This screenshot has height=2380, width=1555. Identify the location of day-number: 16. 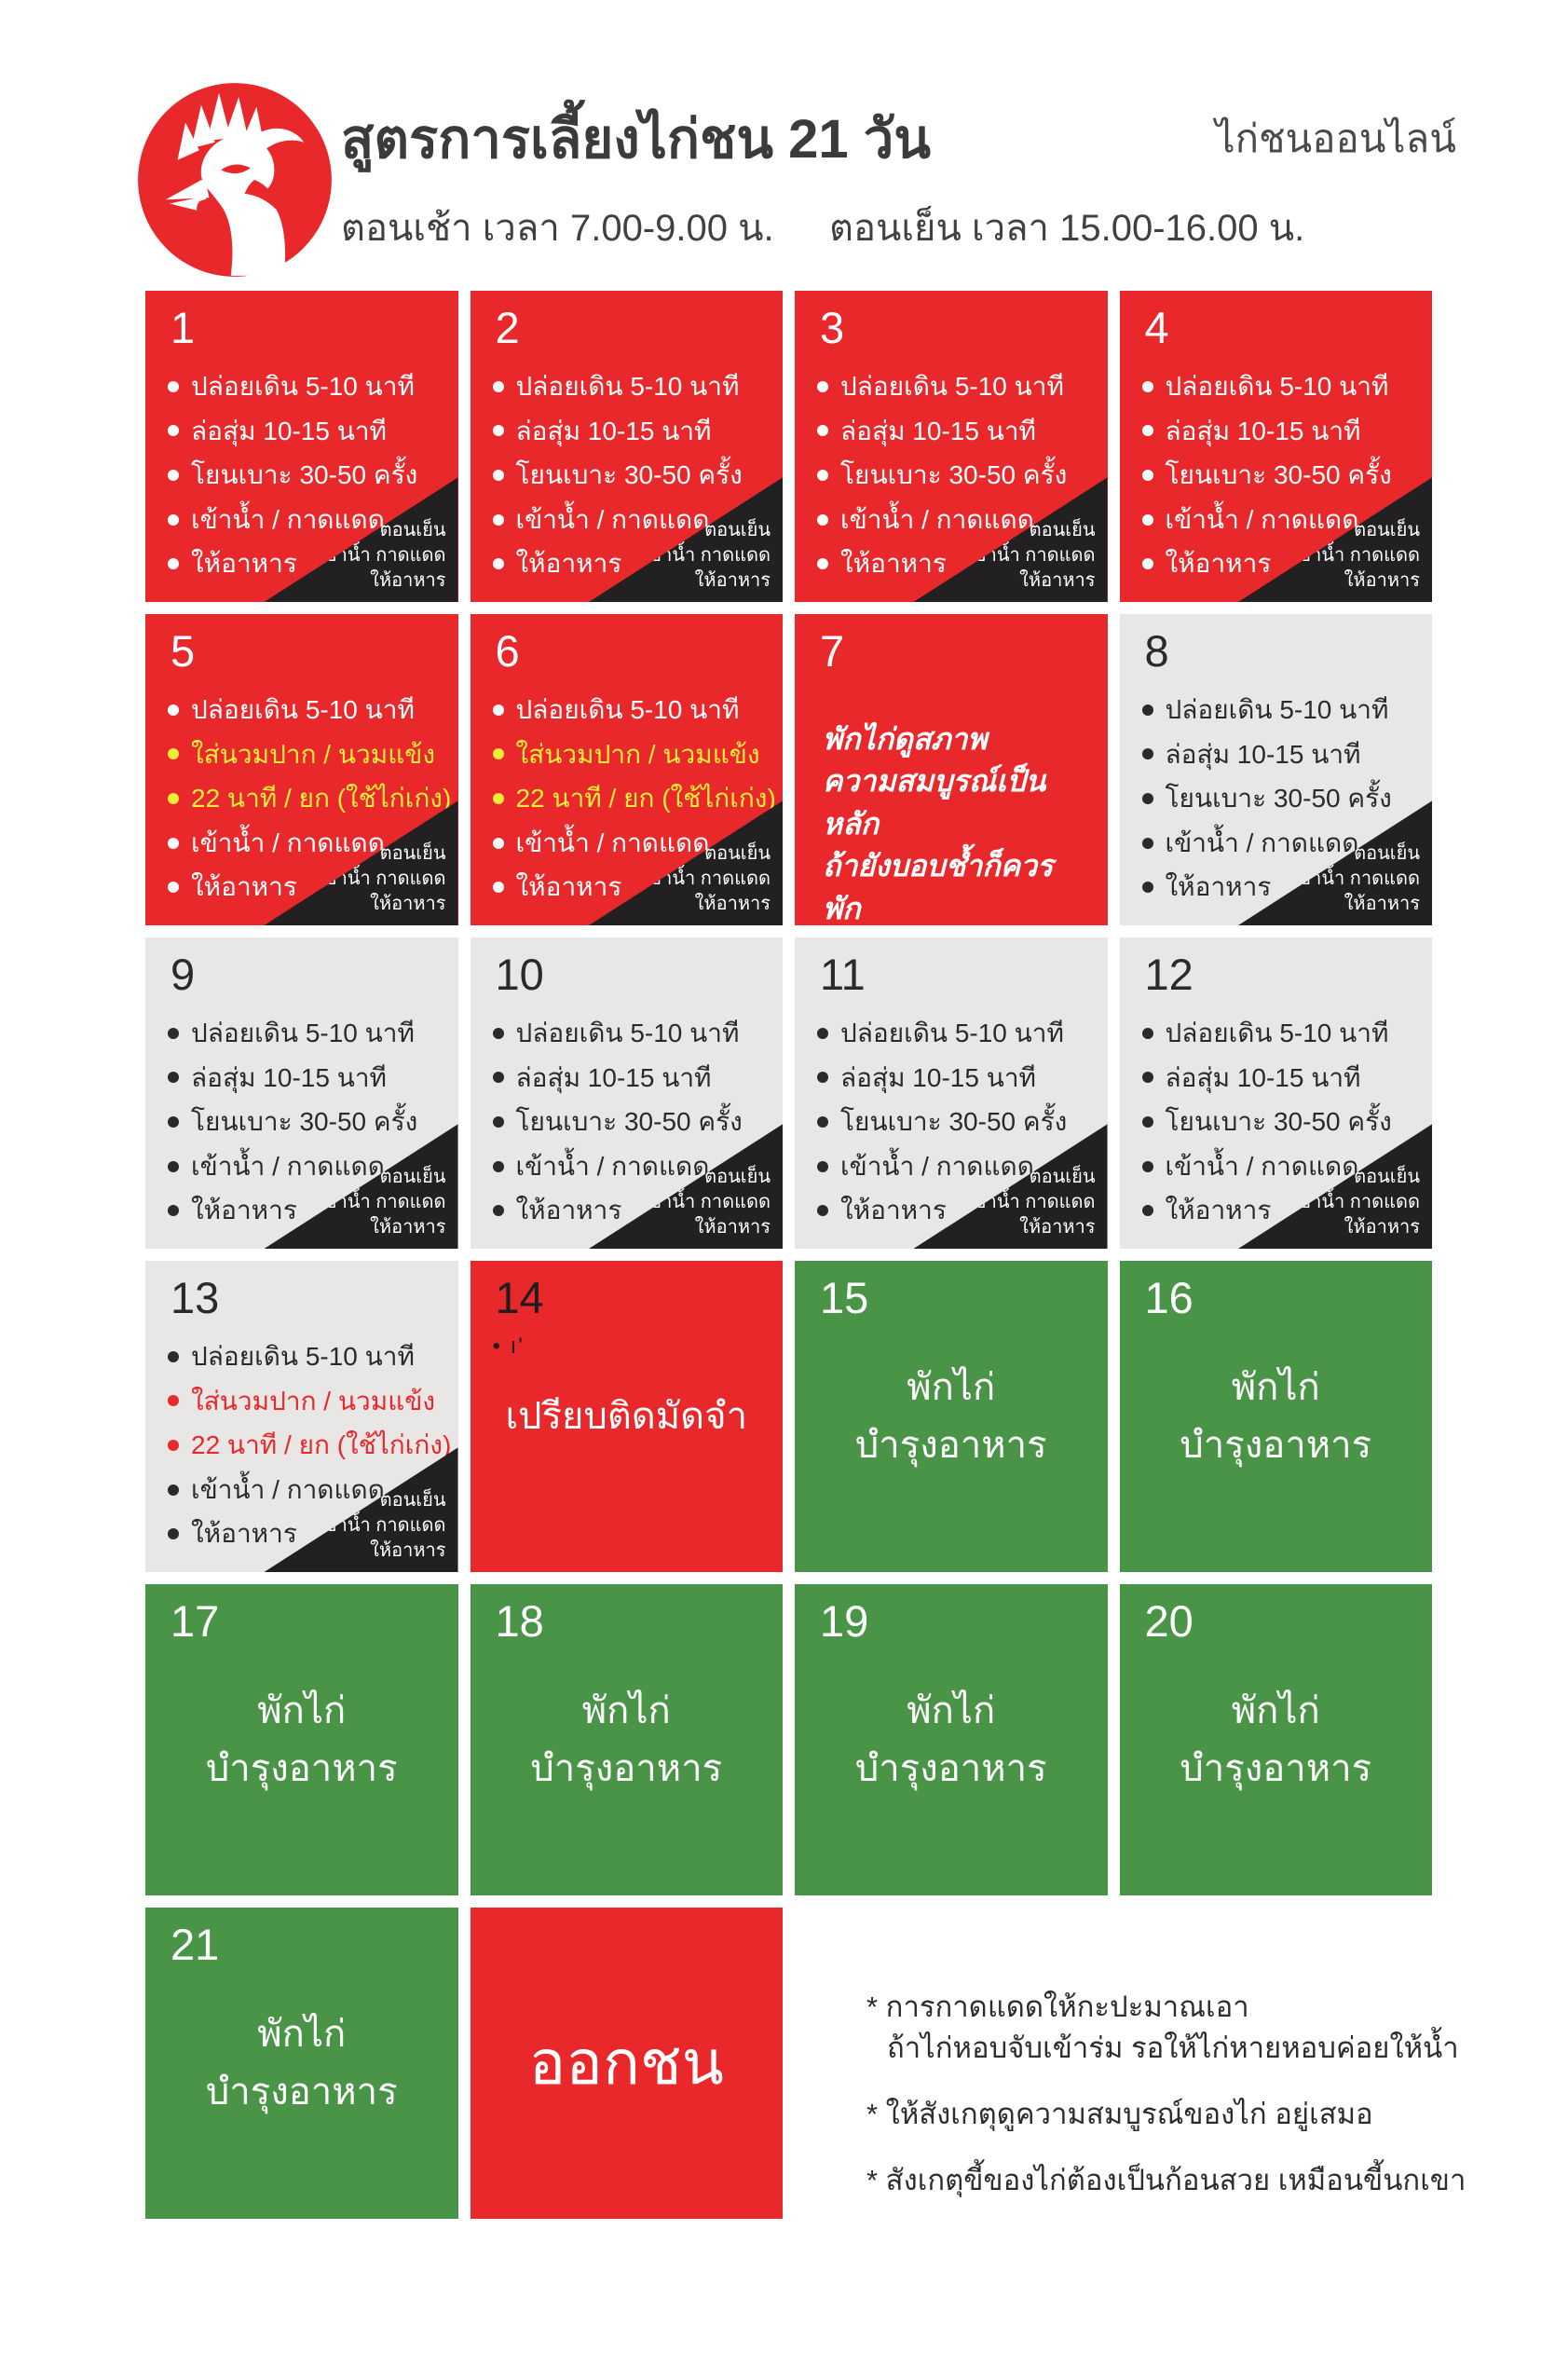
(1169, 1297).